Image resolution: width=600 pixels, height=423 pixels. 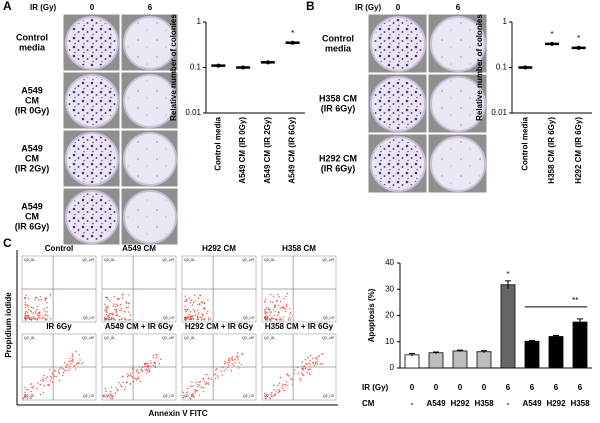 I want to click on bar, so click(x=532, y=354).